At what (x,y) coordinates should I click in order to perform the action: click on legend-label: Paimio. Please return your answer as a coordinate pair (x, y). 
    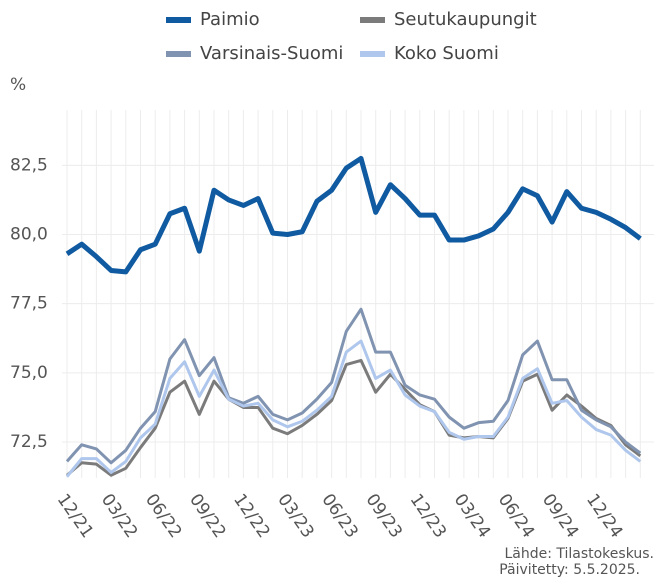
    Looking at the image, I should click on (230, 19).